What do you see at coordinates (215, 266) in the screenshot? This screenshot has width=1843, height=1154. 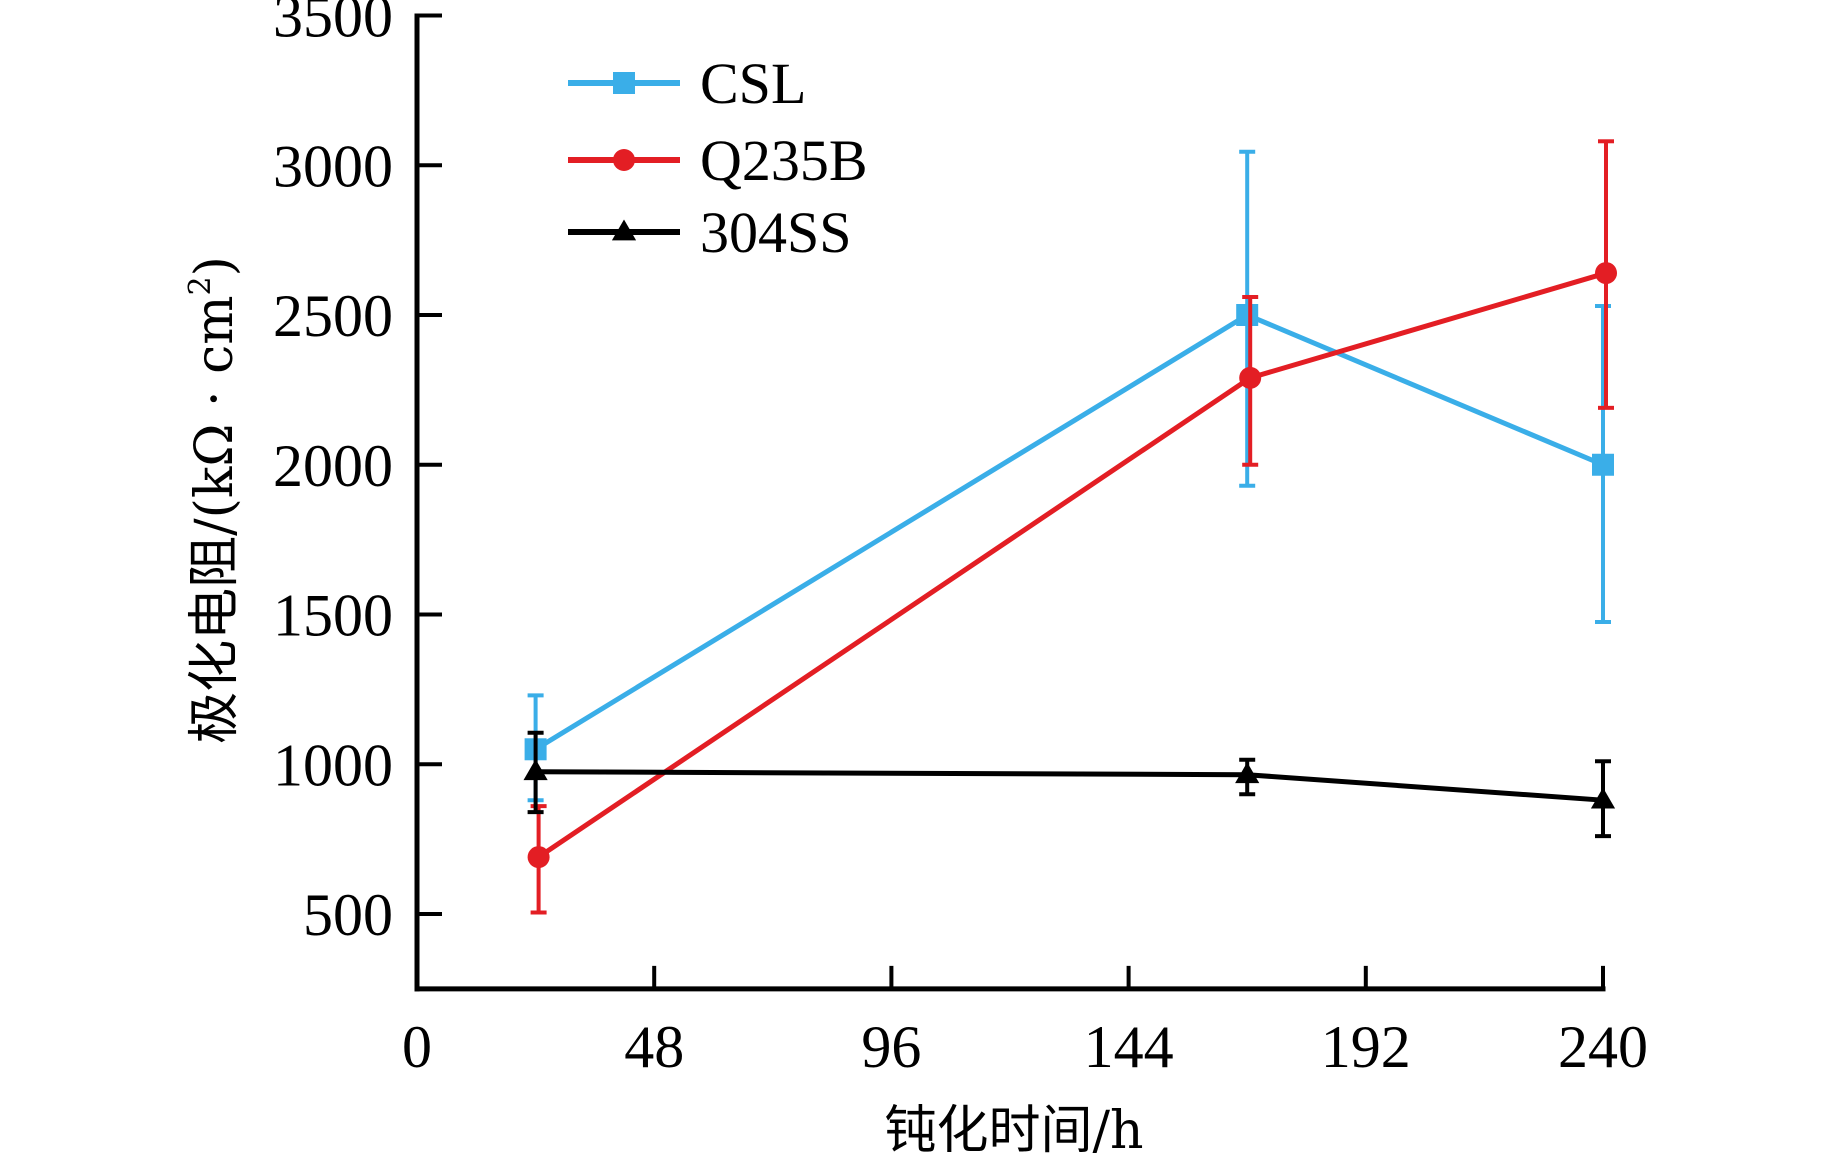 I see `y-axis-title-end: )` at bounding box center [215, 266].